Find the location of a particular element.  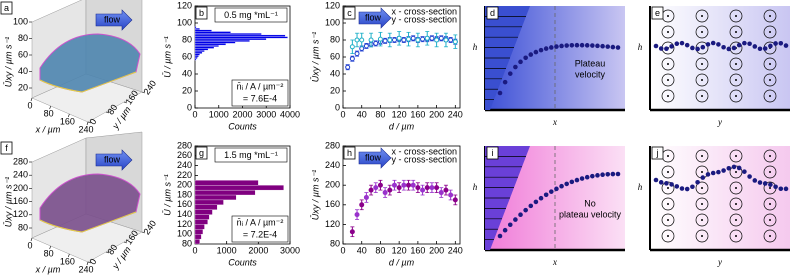

z-tick-label: 200 is located at coordinates (20, 188).